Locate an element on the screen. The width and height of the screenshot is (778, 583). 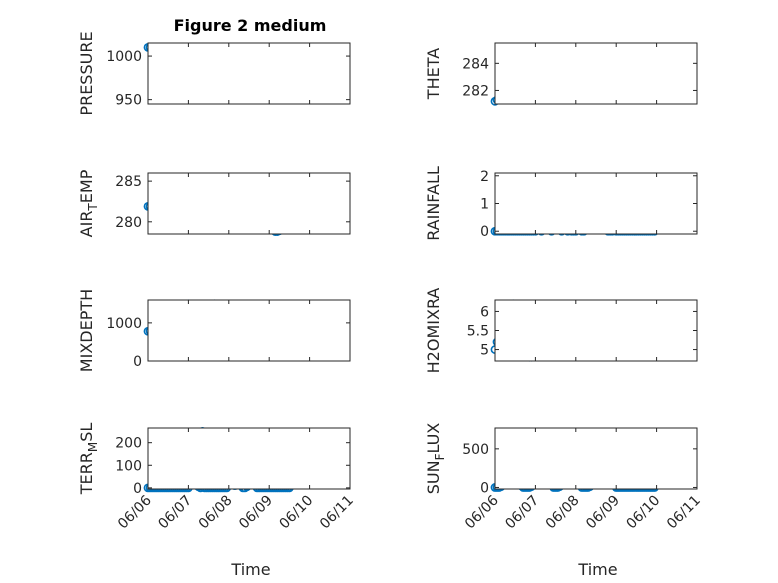
y-tick-label: 950 is located at coordinates (128, 101).